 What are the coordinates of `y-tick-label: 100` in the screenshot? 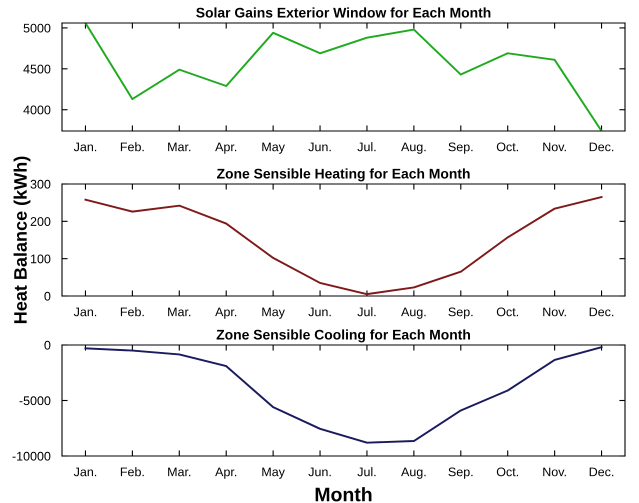 It's located at (40, 259).